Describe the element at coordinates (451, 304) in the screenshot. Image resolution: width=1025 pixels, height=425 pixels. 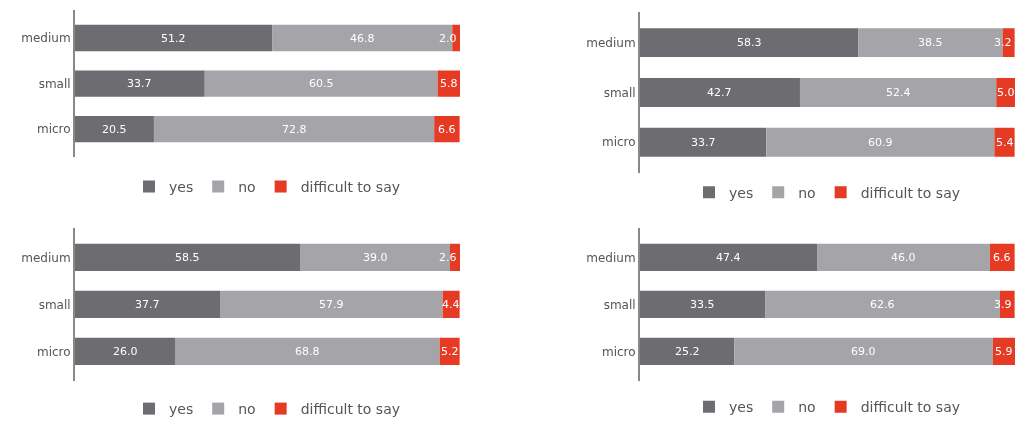
I see `data-label: 4.4` at that location.